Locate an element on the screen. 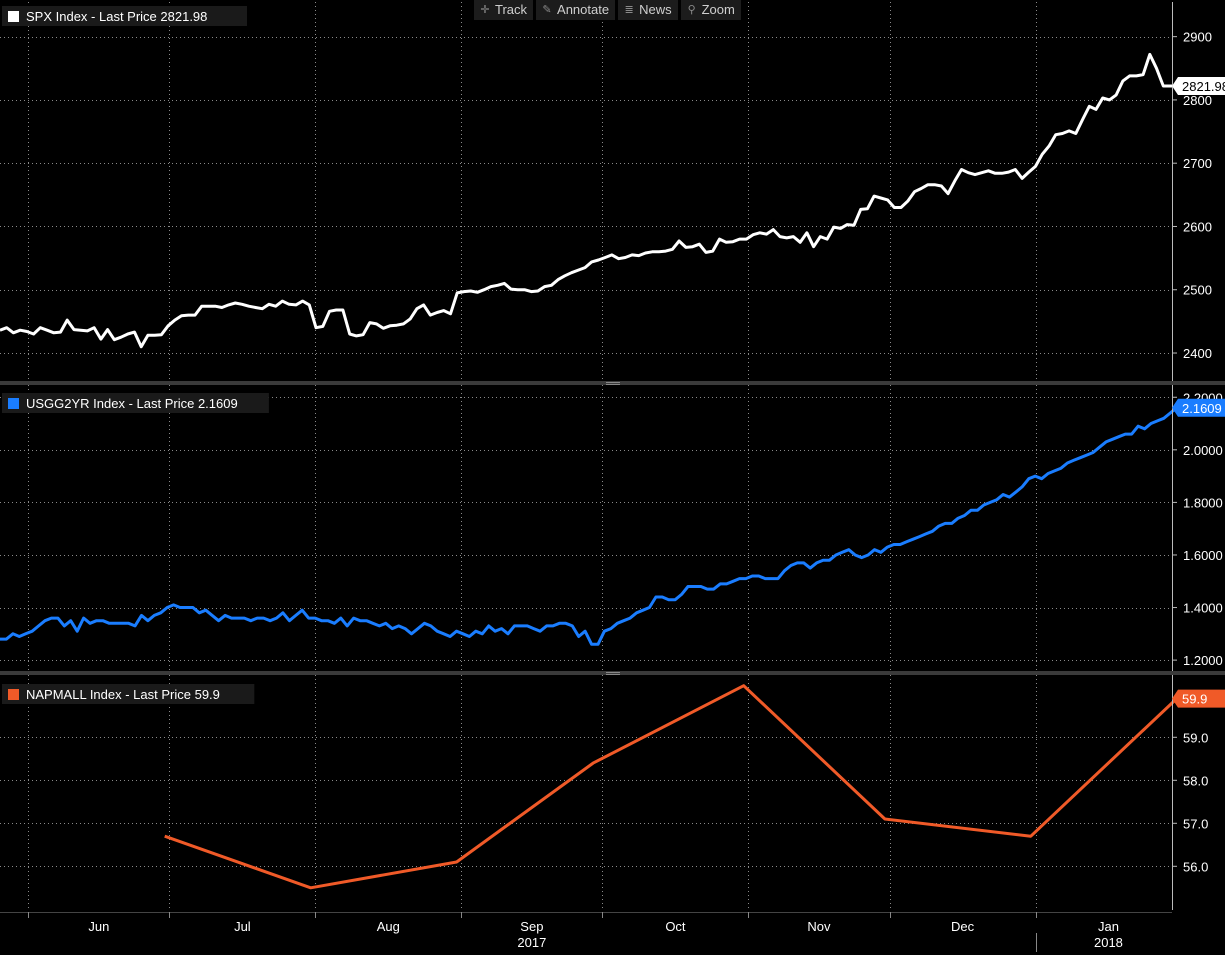 This screenshot has height=955, width=1225. x-month-label: Jun is located at coordinates (98, 926).